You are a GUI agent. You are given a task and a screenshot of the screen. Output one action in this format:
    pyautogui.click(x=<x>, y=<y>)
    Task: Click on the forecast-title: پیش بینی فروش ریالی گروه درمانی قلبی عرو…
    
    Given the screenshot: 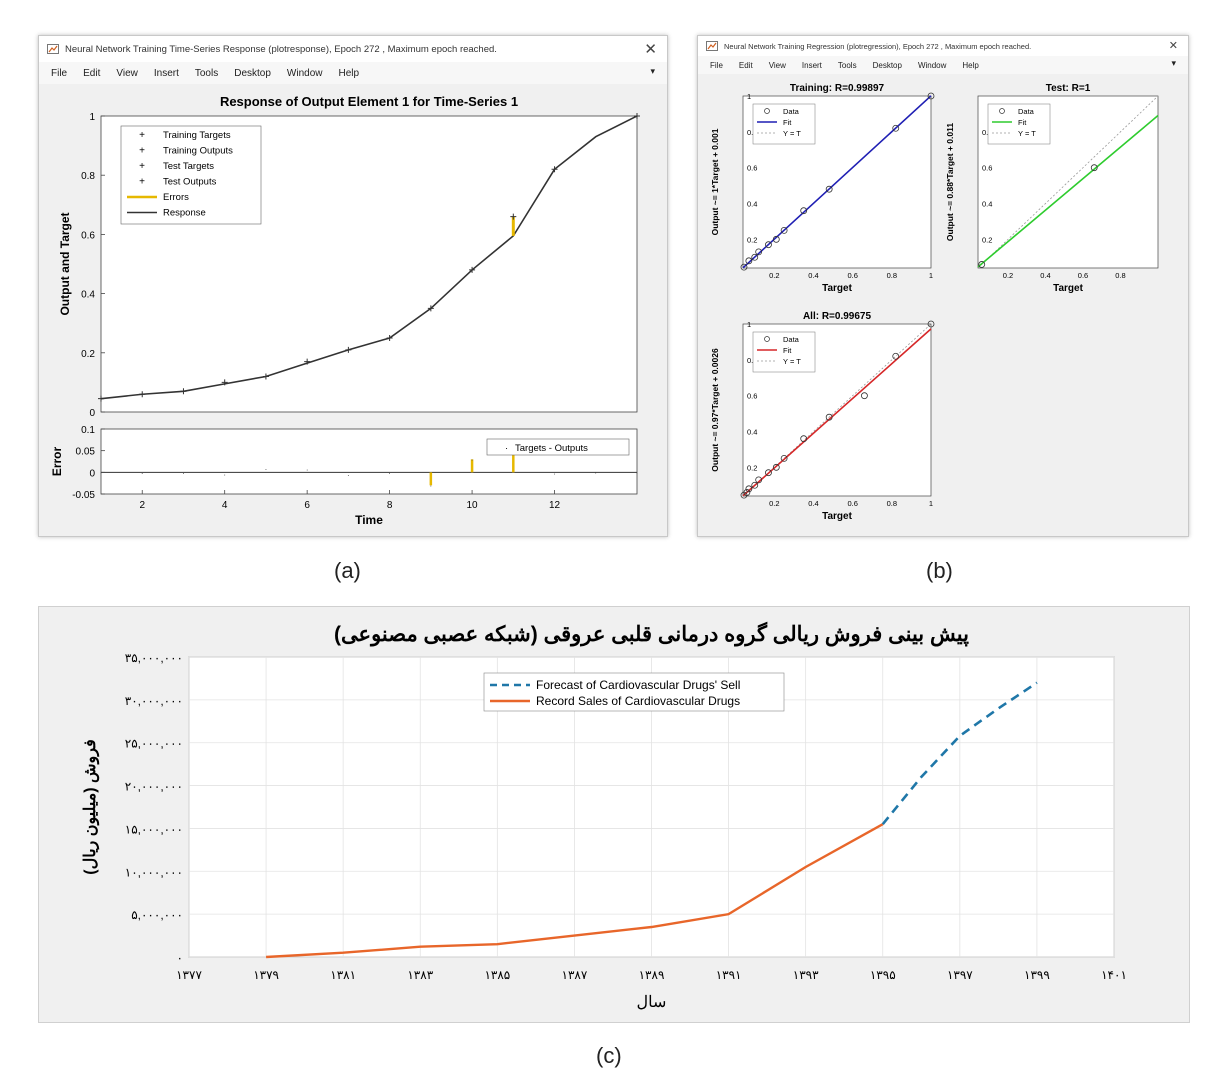 What is the action you would take?
    pyautogui.click(x=651, y=634)
    